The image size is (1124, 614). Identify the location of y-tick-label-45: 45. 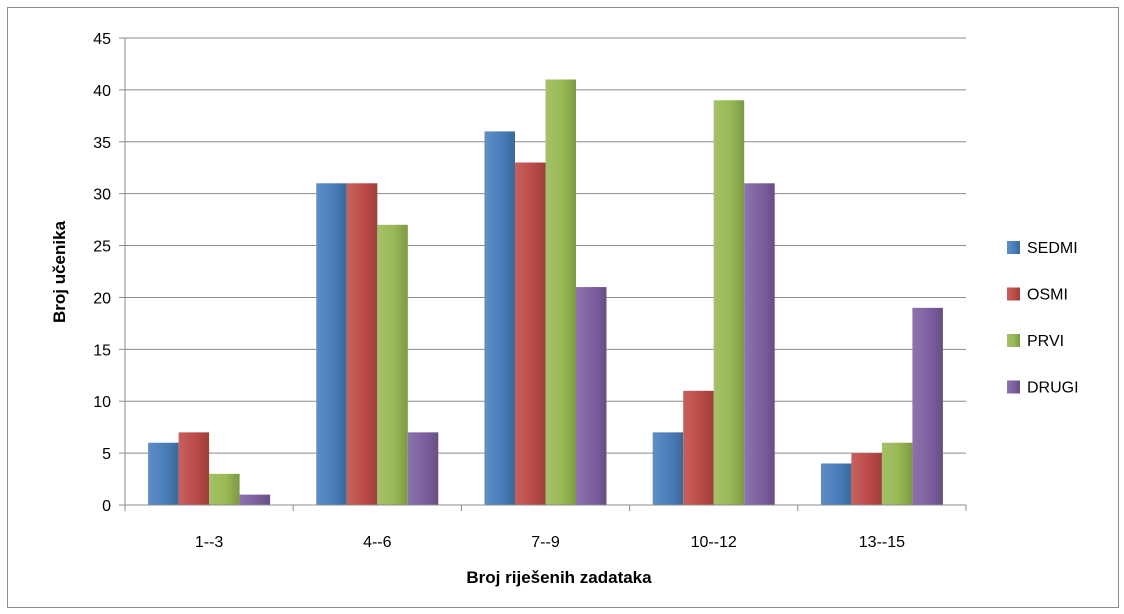
(102, 39).